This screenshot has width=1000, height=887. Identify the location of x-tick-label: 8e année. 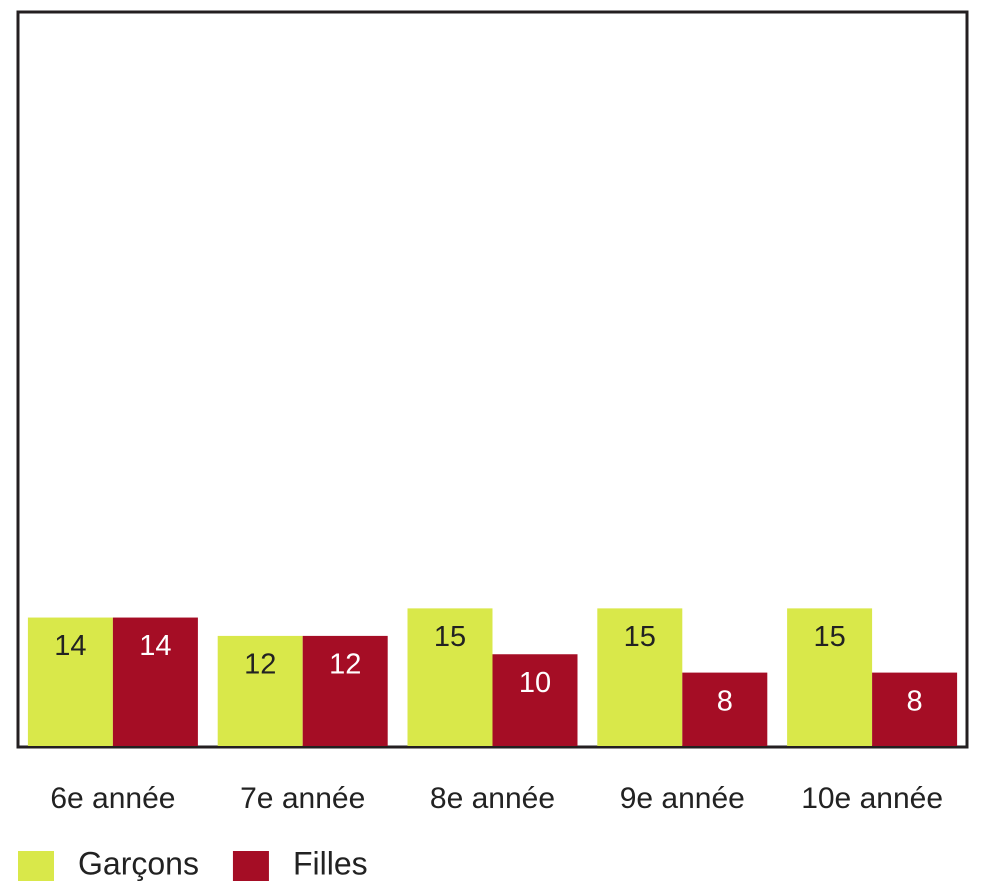
(492, 798).